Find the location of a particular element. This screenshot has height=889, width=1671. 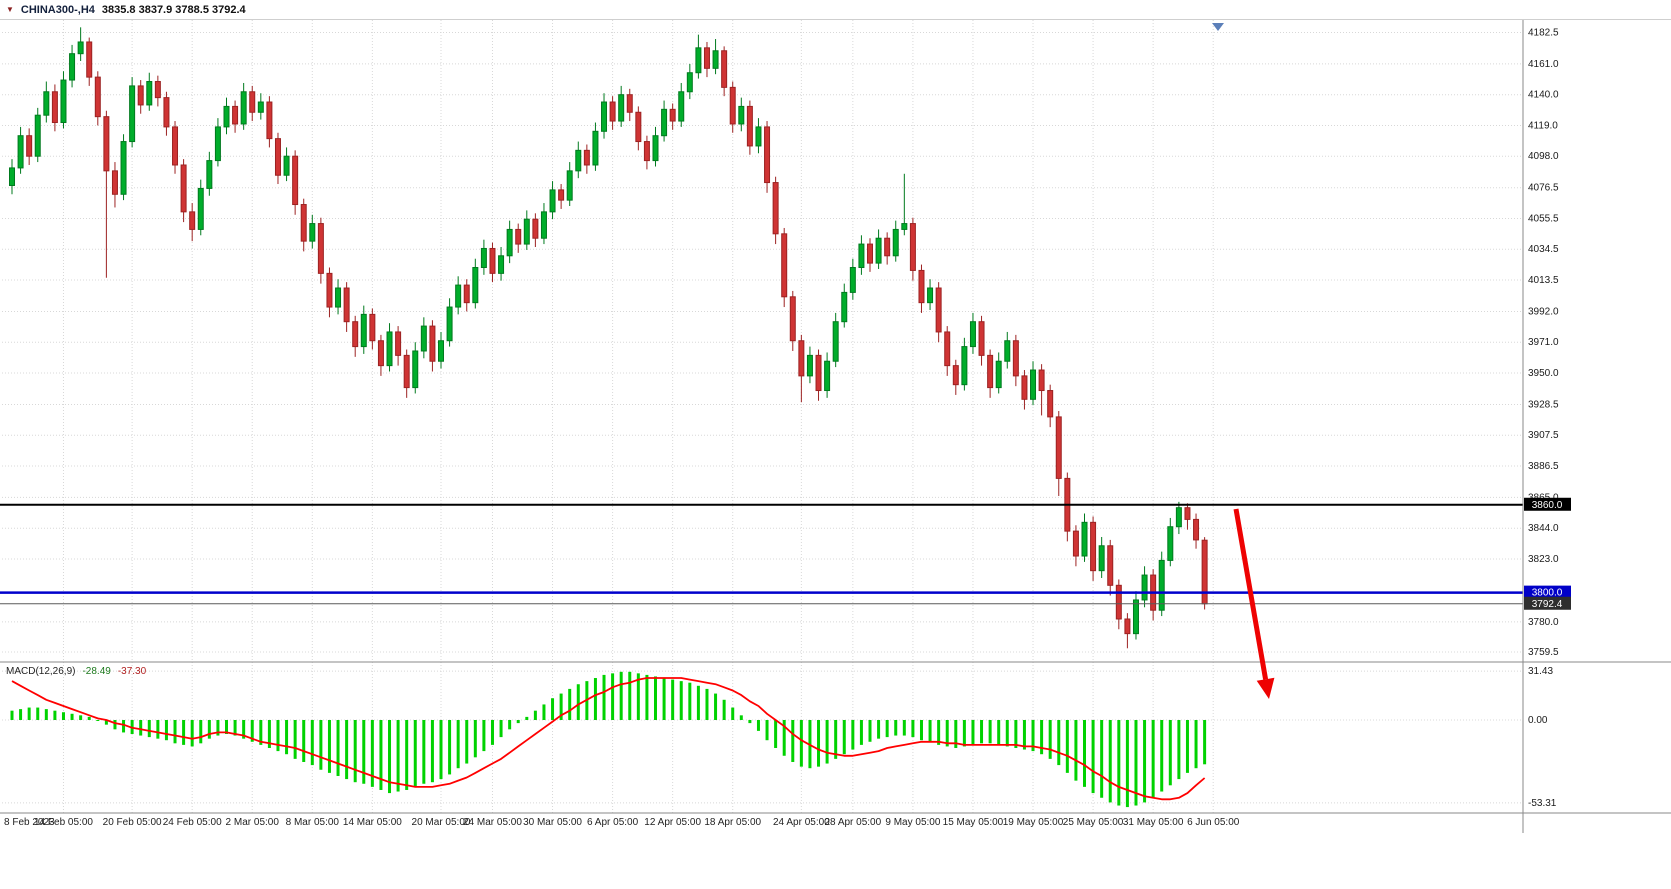

price-axis-label: 3928.5 is located at coordinates (1543, 404).